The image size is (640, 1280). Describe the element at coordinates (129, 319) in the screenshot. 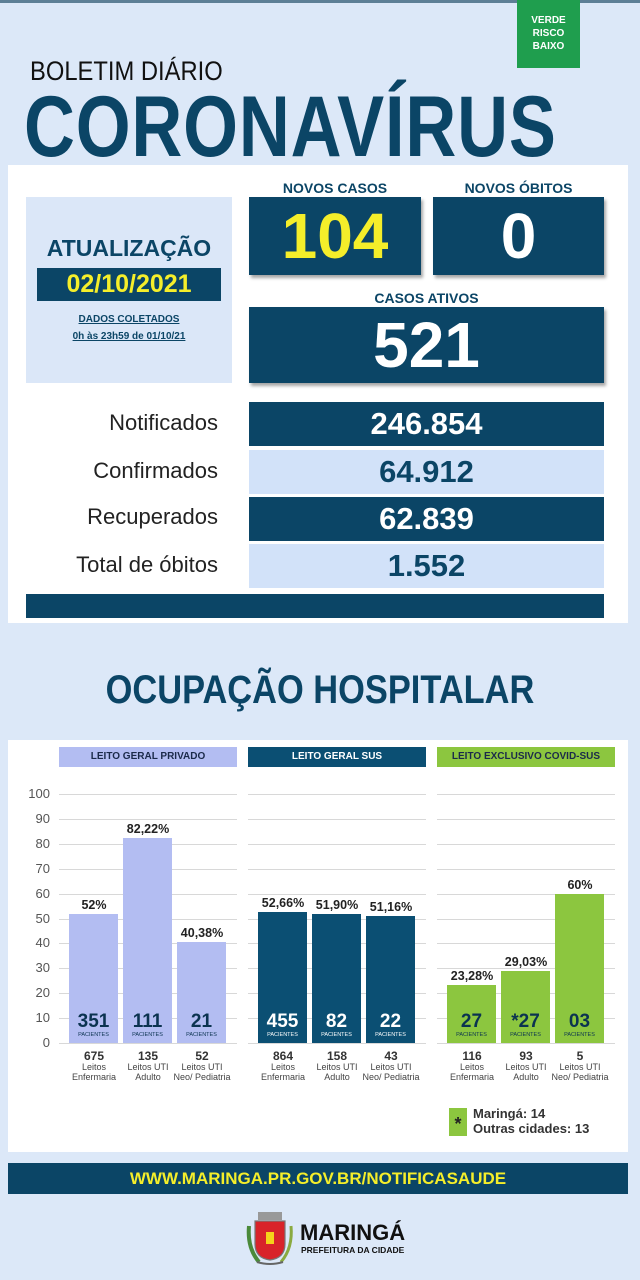

I see `collected-label: DADOS COLETADOS` at that location.